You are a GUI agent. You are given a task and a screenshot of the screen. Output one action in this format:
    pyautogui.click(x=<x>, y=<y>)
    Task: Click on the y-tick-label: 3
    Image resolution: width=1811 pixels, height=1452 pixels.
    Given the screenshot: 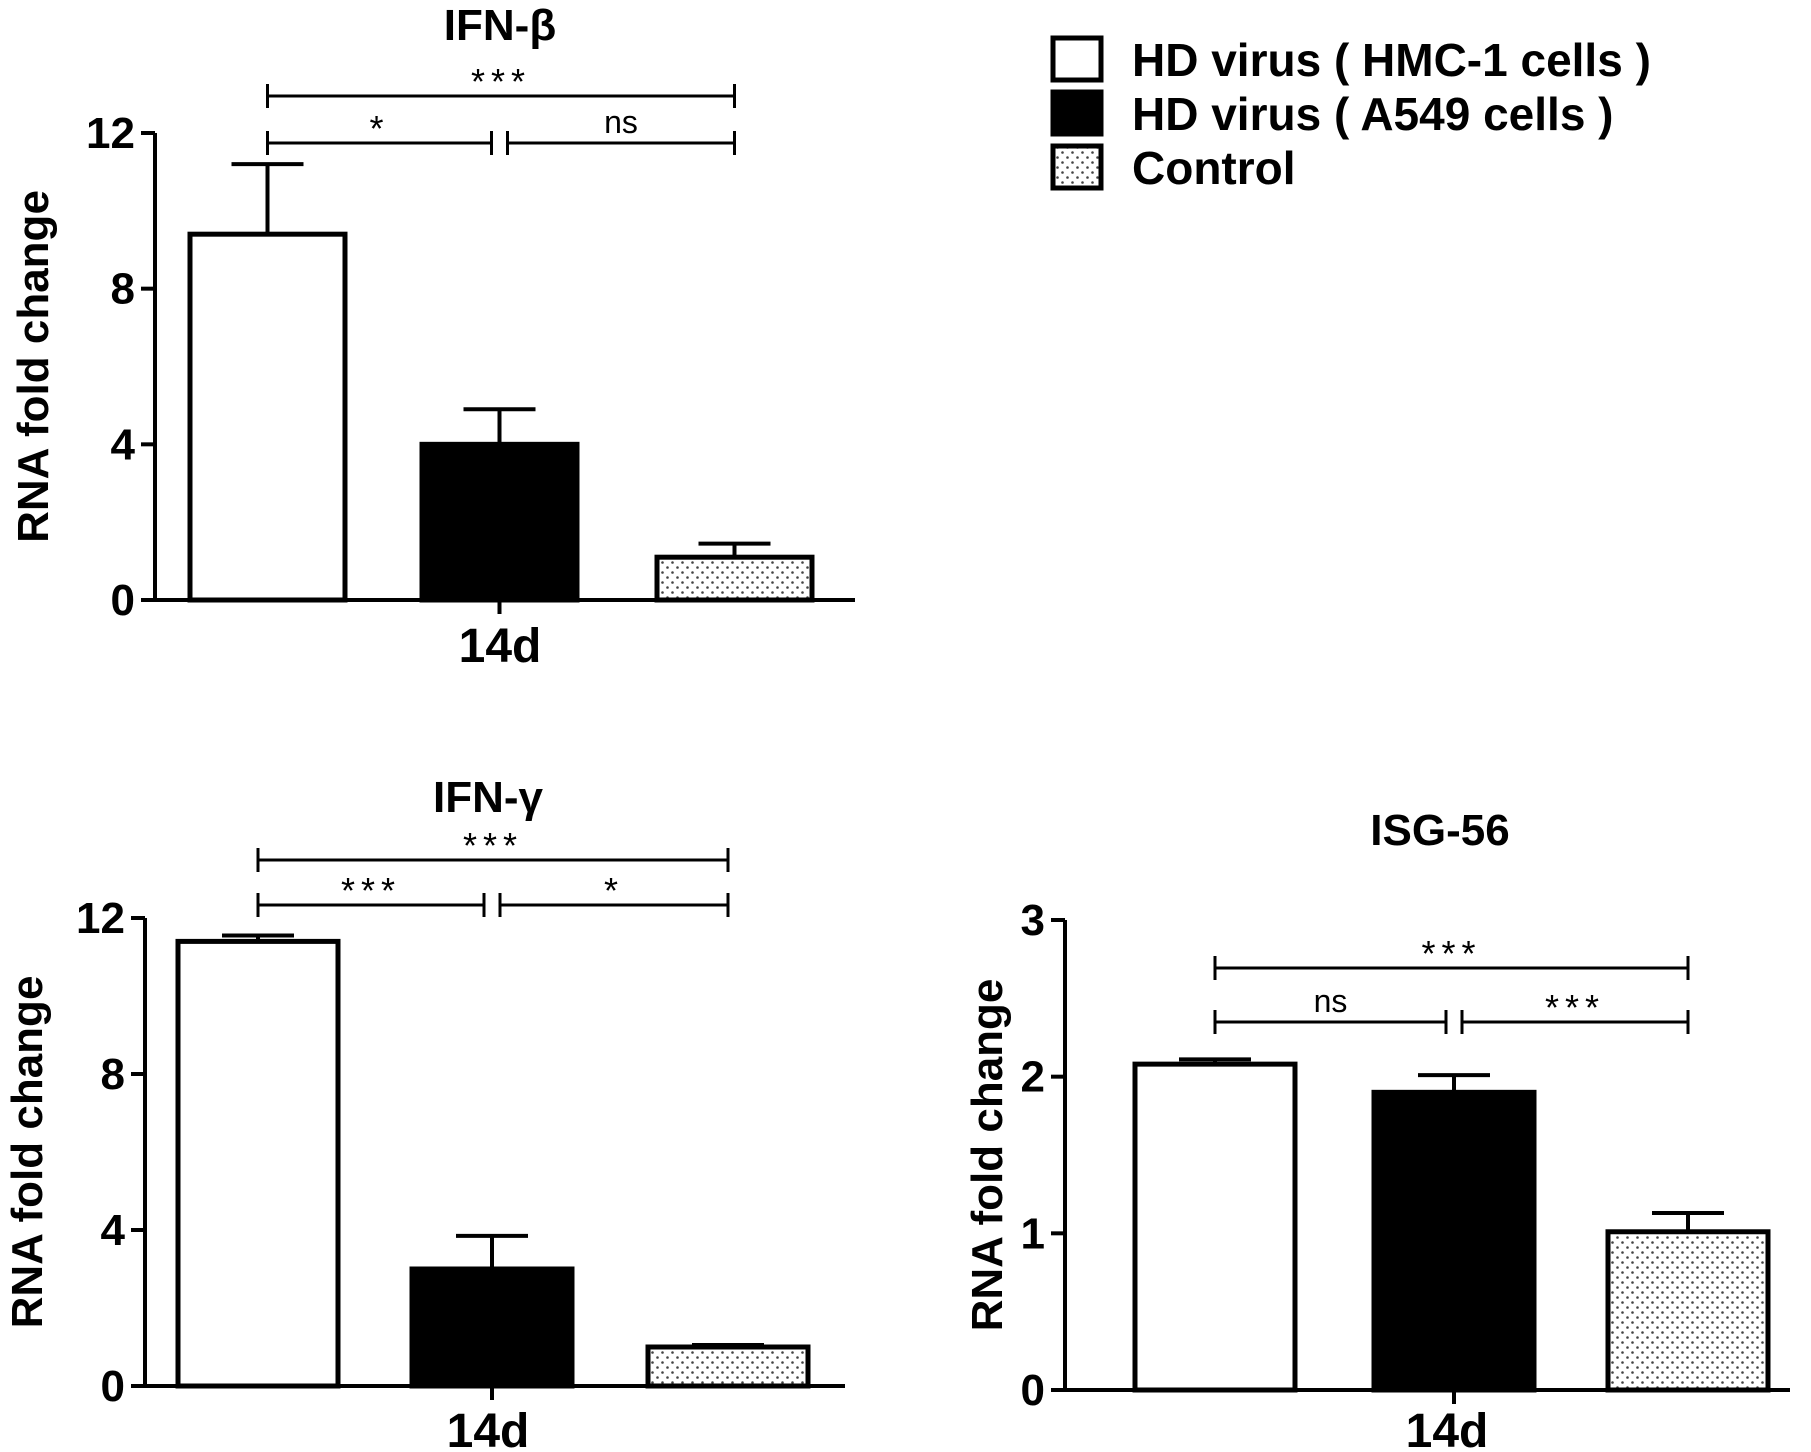 What is the action you would take?
    pyautogui.click(x=1033, y=920)
    